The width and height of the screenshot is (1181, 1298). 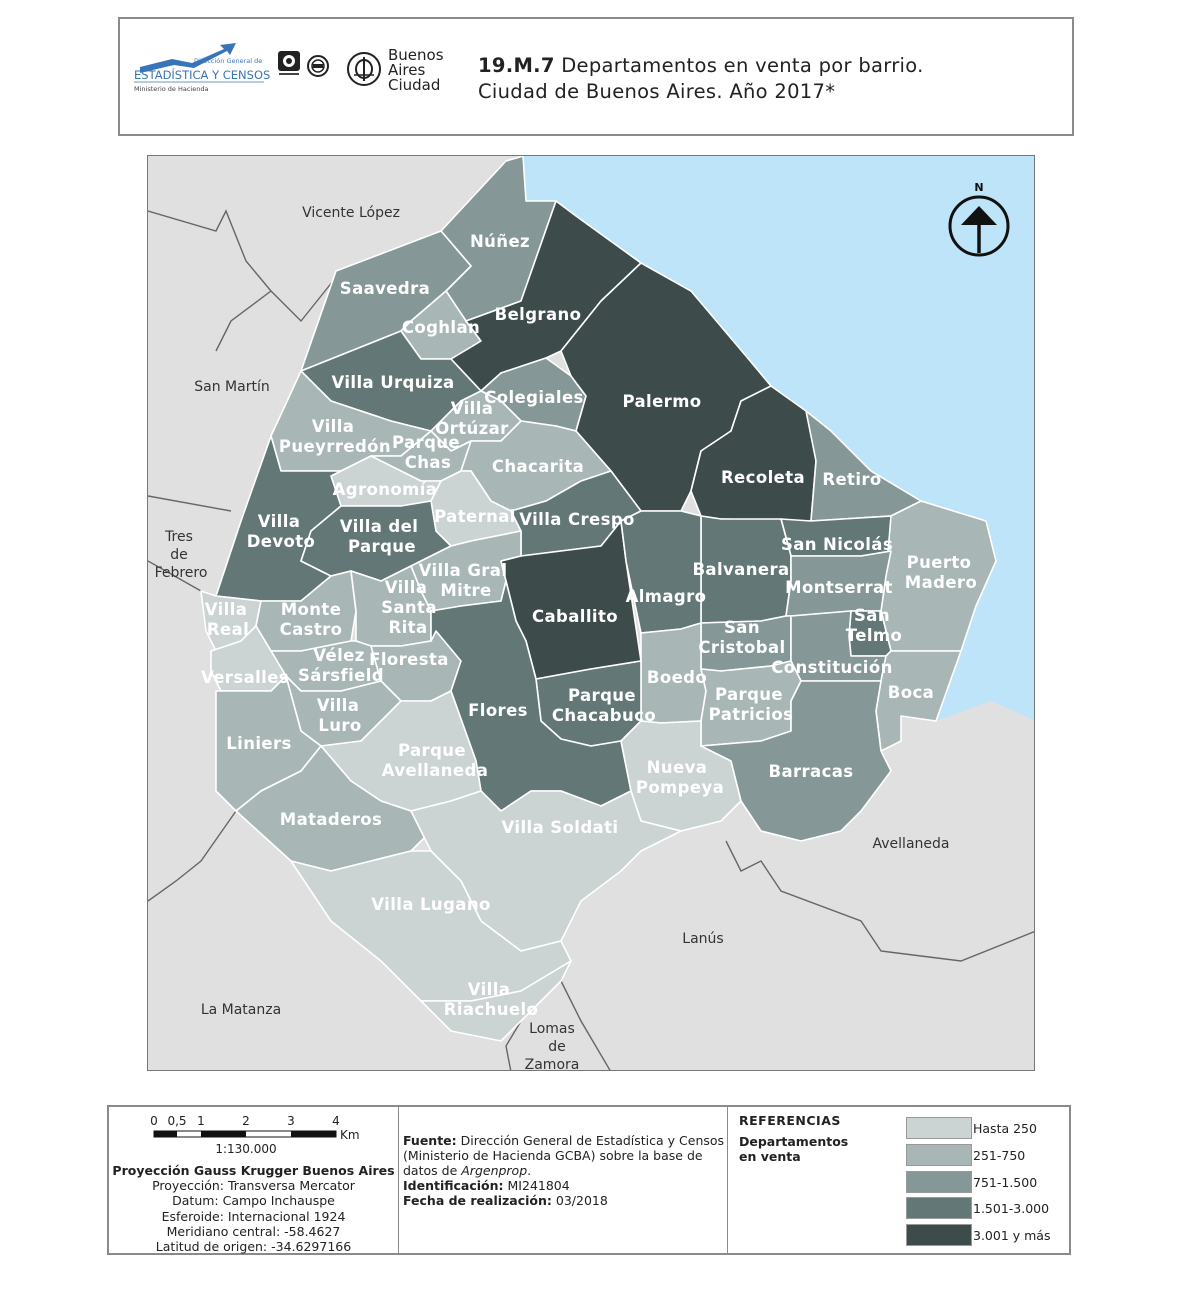 What do you see at coordinates (279, 521) in the screenshot?
I see `barrio-label-villa-devoto: Villa` at bounding box center [279, 521].